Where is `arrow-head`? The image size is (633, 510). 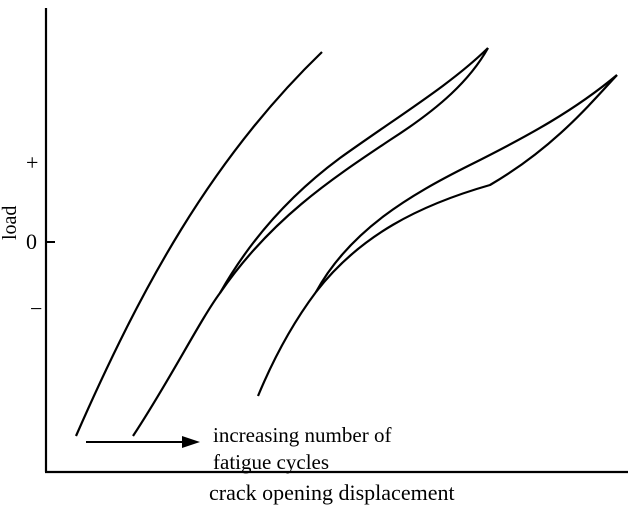 arrow-head is located at coordinates (191, 442).